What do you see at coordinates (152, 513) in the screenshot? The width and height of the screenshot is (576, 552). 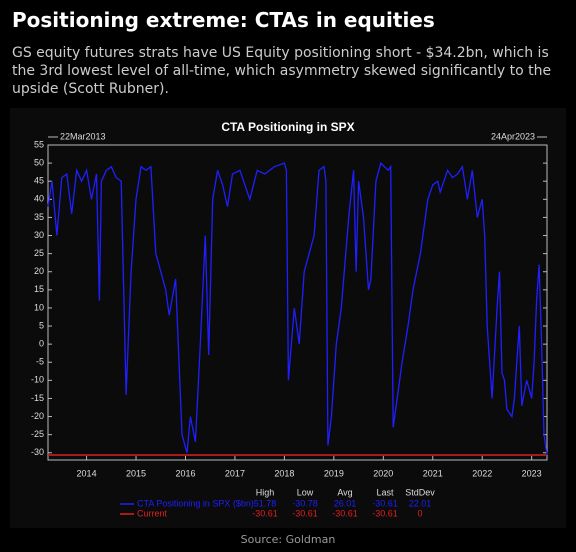 I see `legend-label: Current` at bounding box center [152, 513].